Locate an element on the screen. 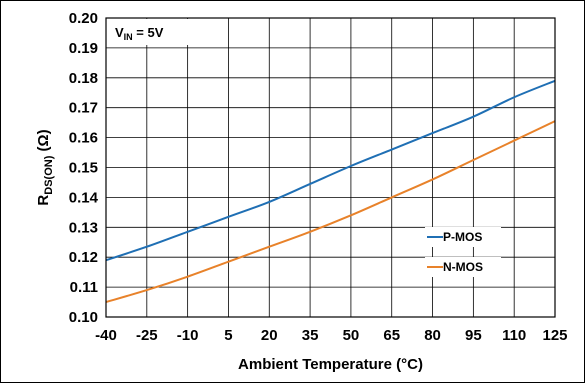  legend: P-MOS N-MOS is located at coordinates (463, 252).